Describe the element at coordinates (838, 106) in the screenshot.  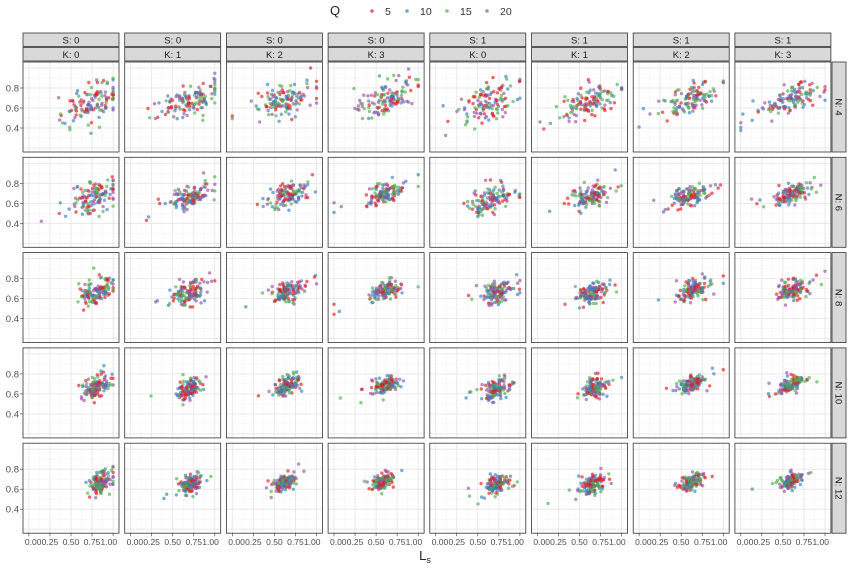
I see `strip-n-label: N: 4` at that location.